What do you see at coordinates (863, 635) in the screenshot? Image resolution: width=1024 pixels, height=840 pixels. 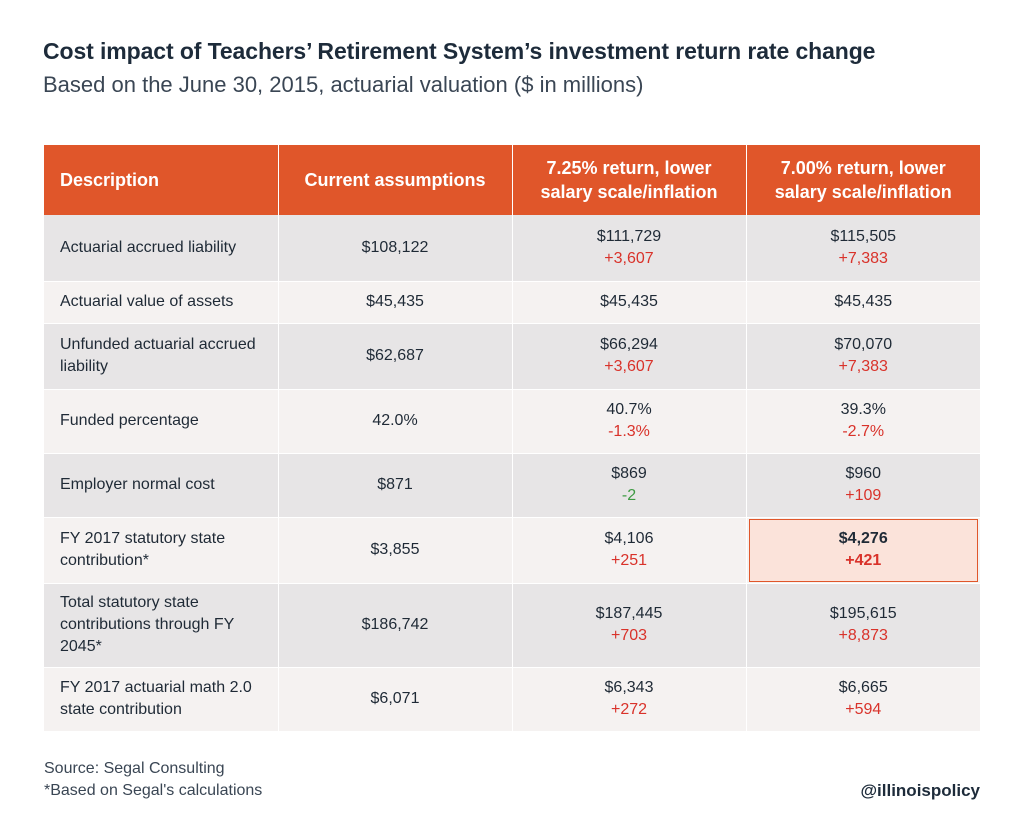 I see `delta: +8,873` at bounding box center [863, 635].